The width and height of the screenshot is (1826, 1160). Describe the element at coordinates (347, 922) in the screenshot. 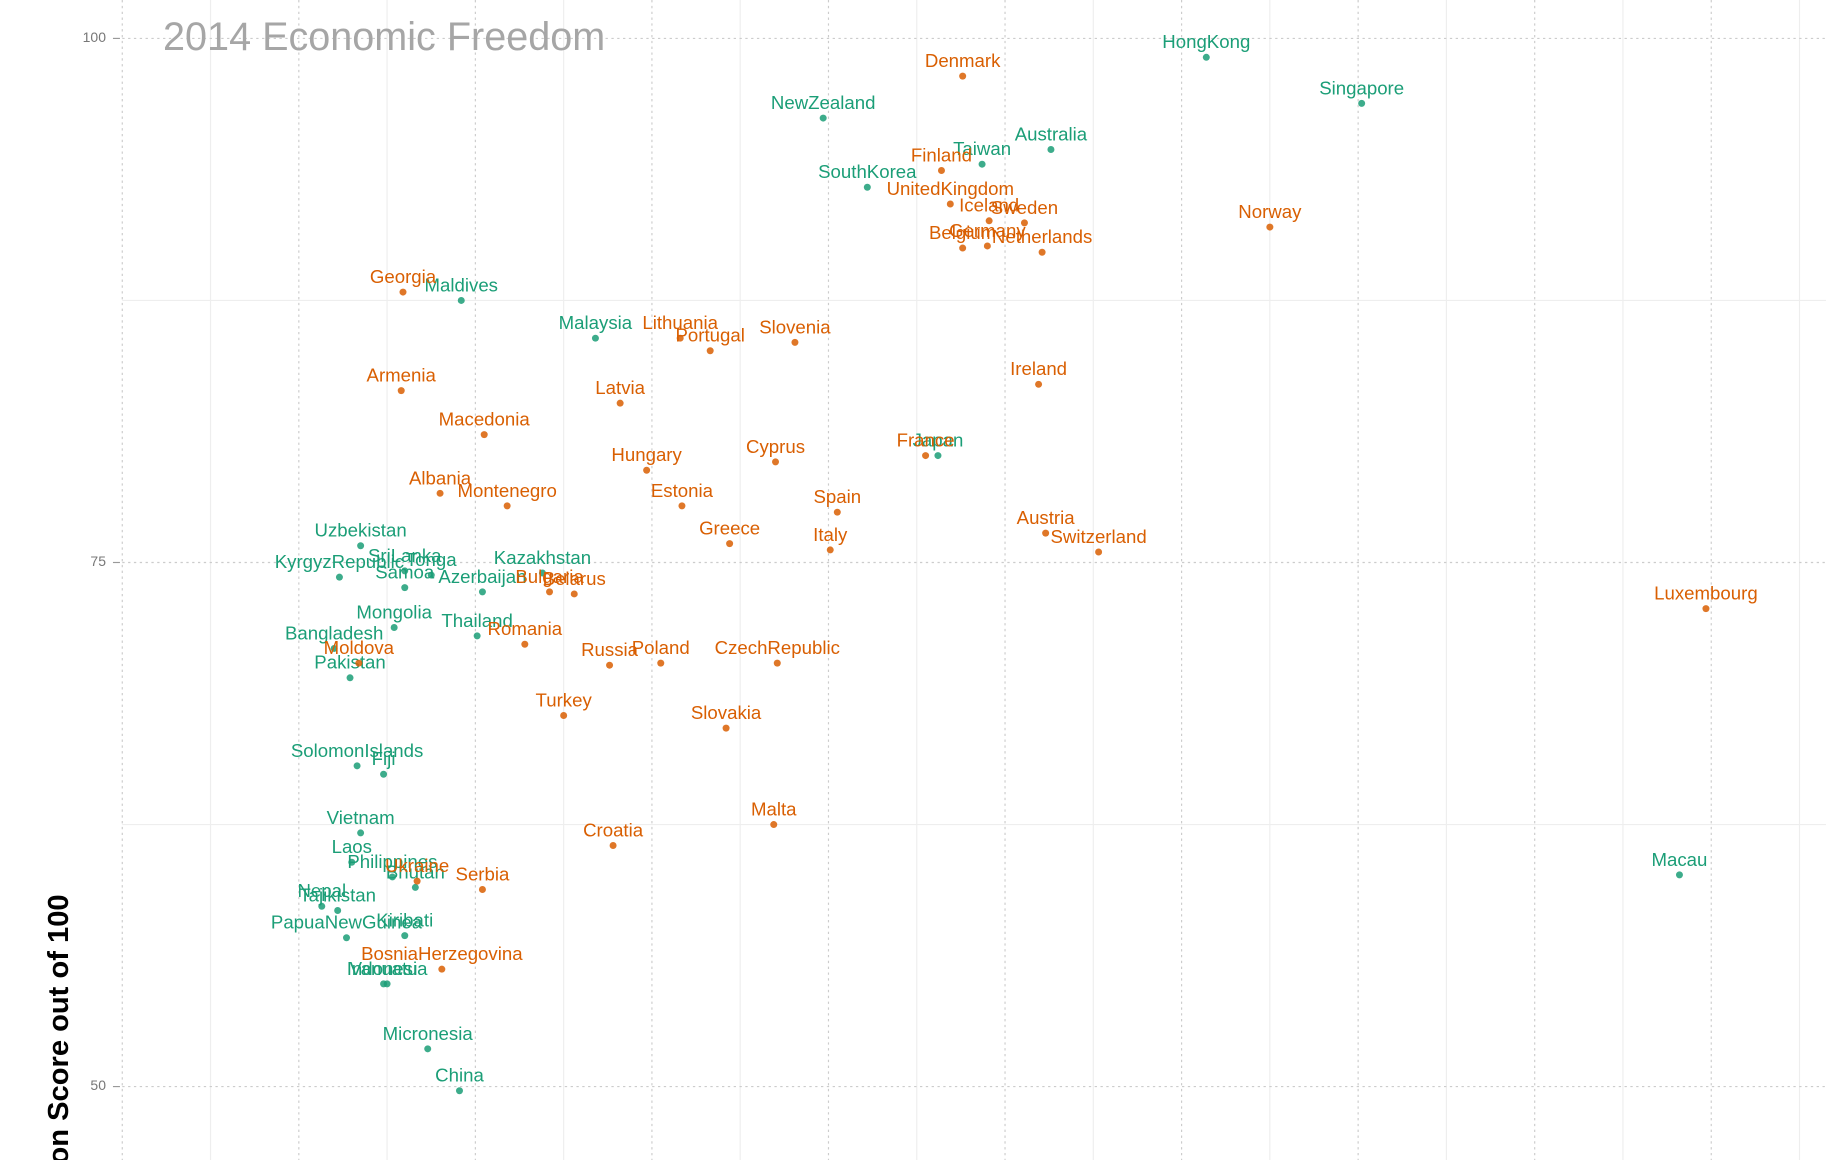

I see `point-label: PapuaNewGuinea` at that location.